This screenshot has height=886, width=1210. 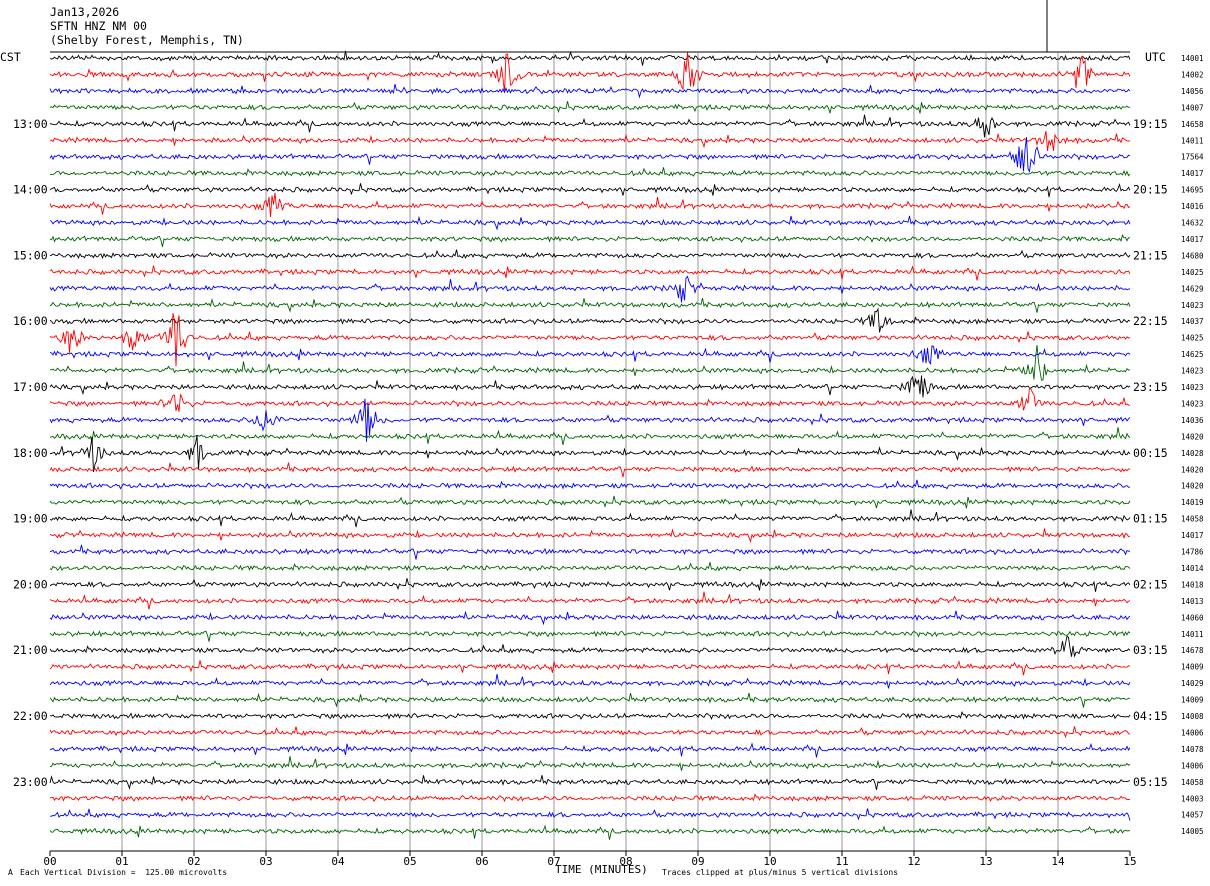 I want to click on right-hour-label: 04:15, so click(x=1150, y=716).